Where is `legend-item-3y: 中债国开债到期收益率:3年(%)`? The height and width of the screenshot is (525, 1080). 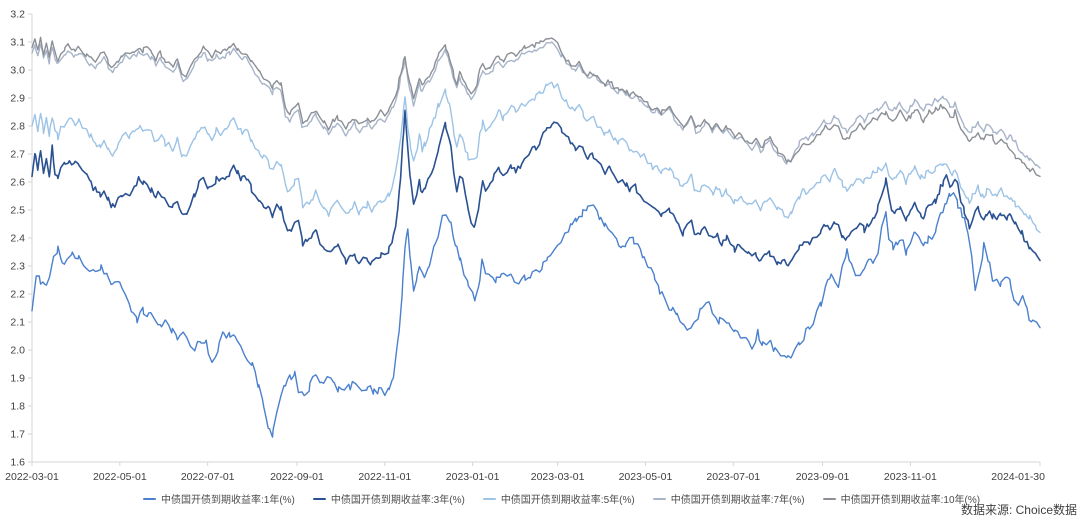
legend-item-3y: 中债国开债到期收益率:3年(%) is located at coordinates (388, 498).